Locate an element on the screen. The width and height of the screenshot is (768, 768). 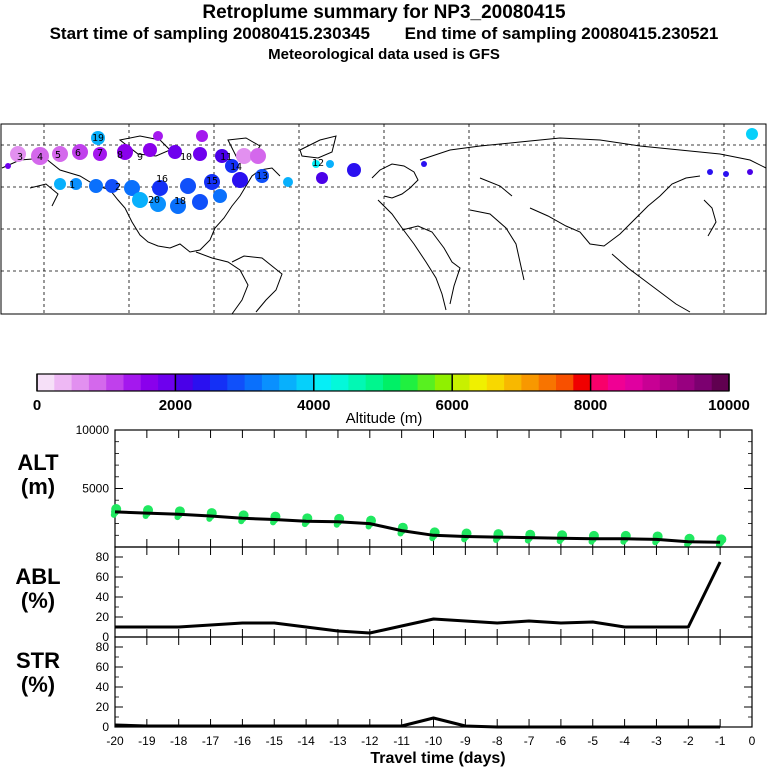
x-tick-label: -16 is located at coordinates (243, 741).